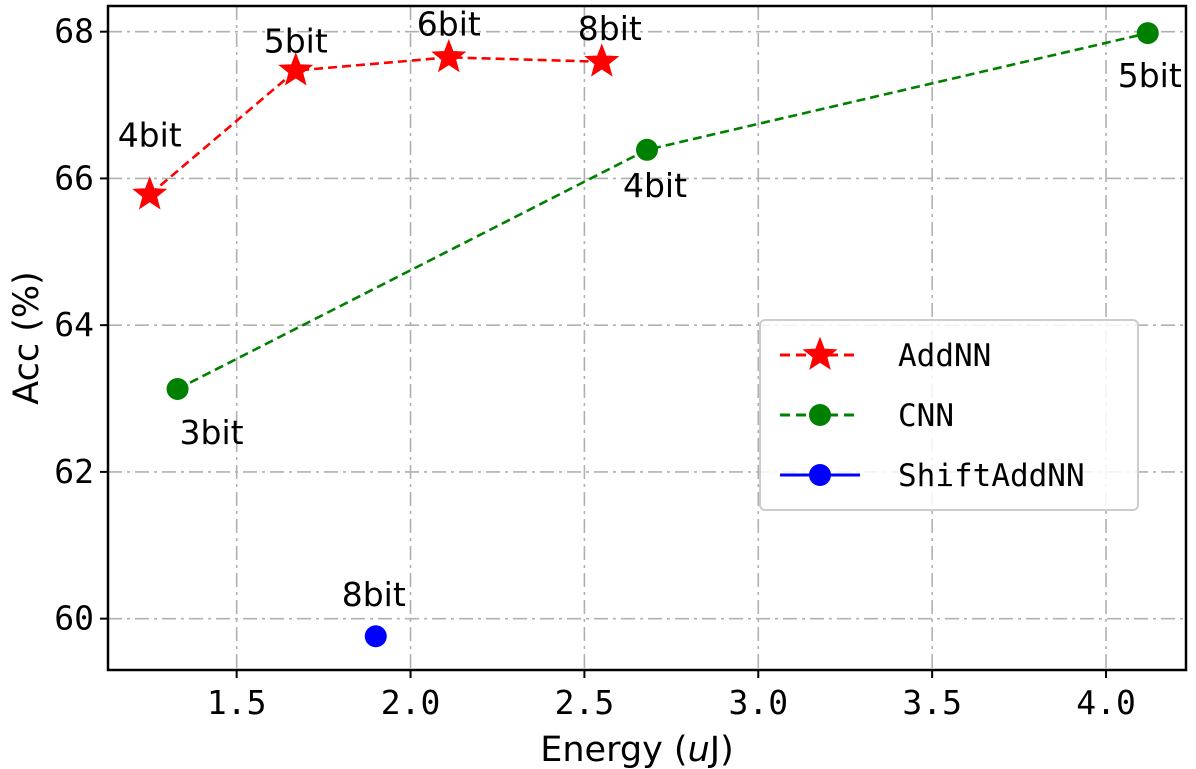 The width and height of the screenshot is (1196, 769). I want to click on y-tick-label-0: 60, so click(74, 618).